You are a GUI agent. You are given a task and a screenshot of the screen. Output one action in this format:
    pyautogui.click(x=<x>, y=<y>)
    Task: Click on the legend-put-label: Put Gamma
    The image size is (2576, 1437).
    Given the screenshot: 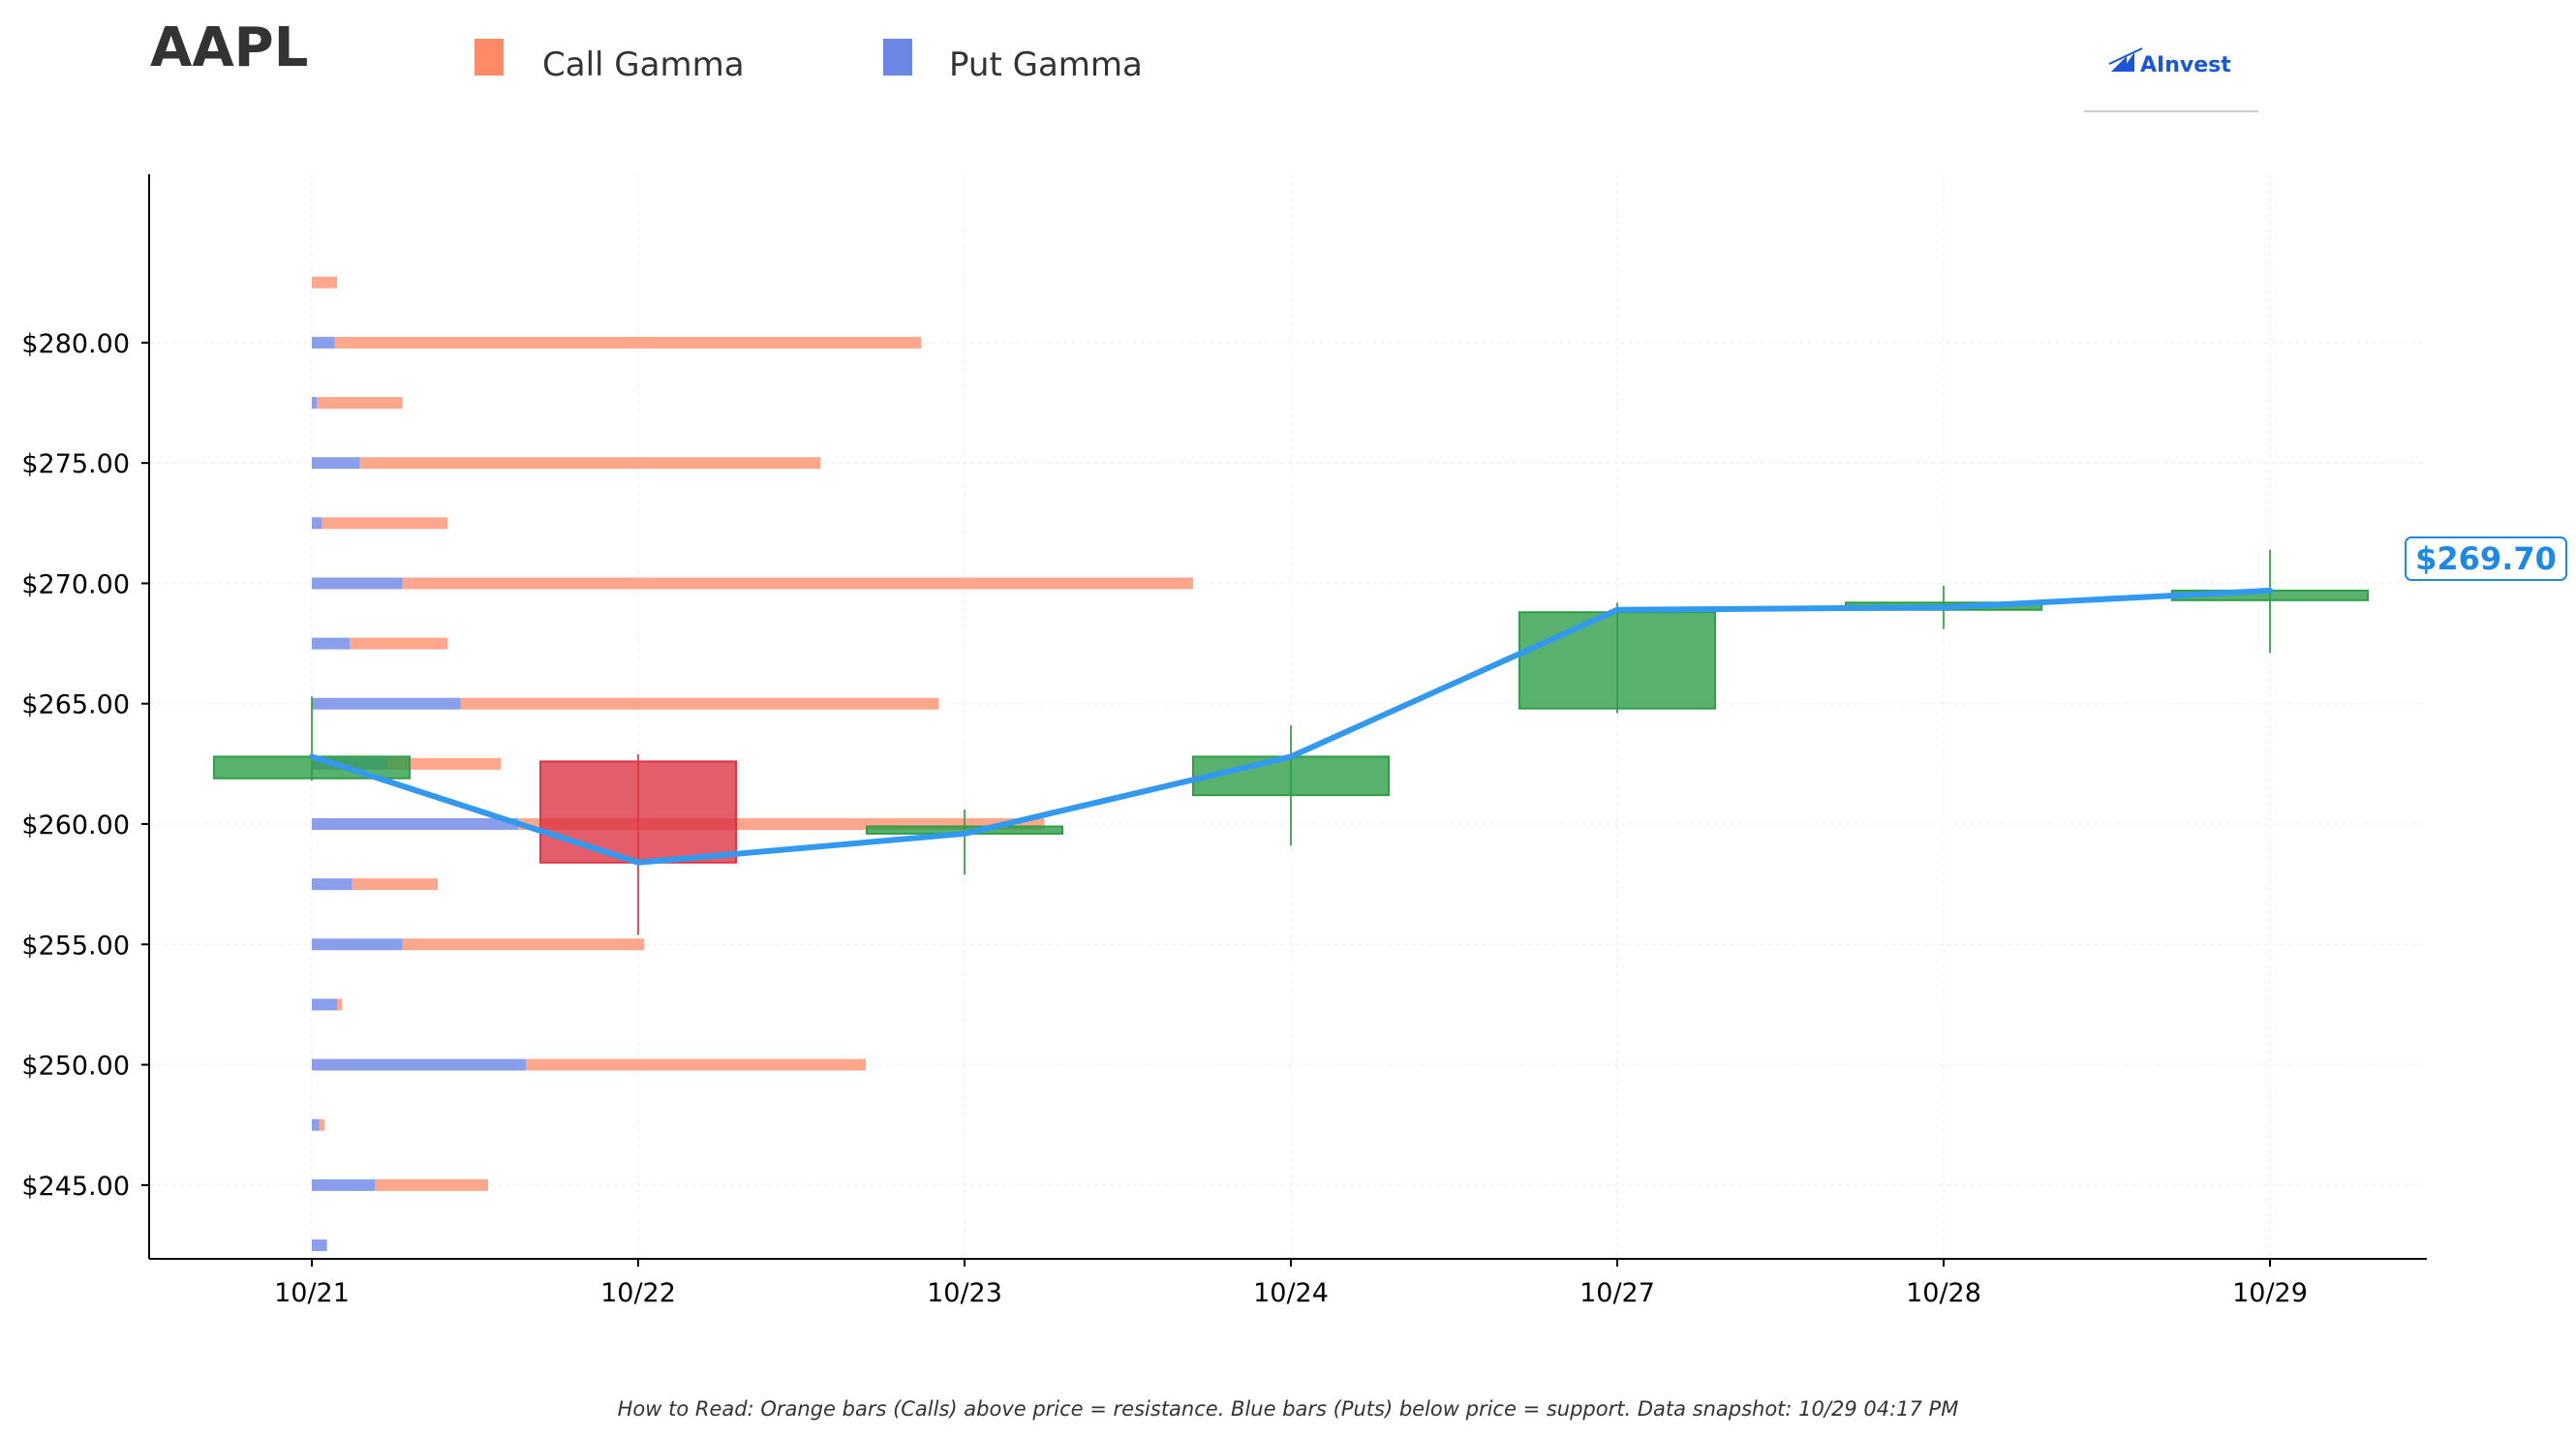 What is the action you would take?
    pyautogui.click(x=1046, y=65)
    